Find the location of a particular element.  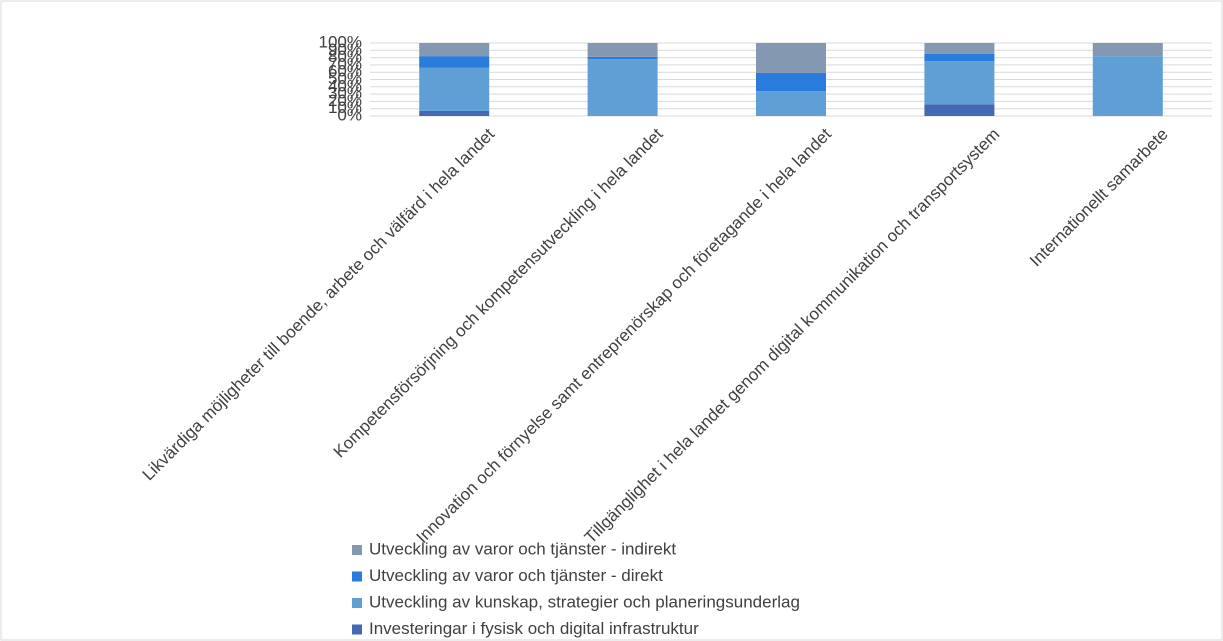

y-tick-label: 20% is located at coordinates (345, 100).